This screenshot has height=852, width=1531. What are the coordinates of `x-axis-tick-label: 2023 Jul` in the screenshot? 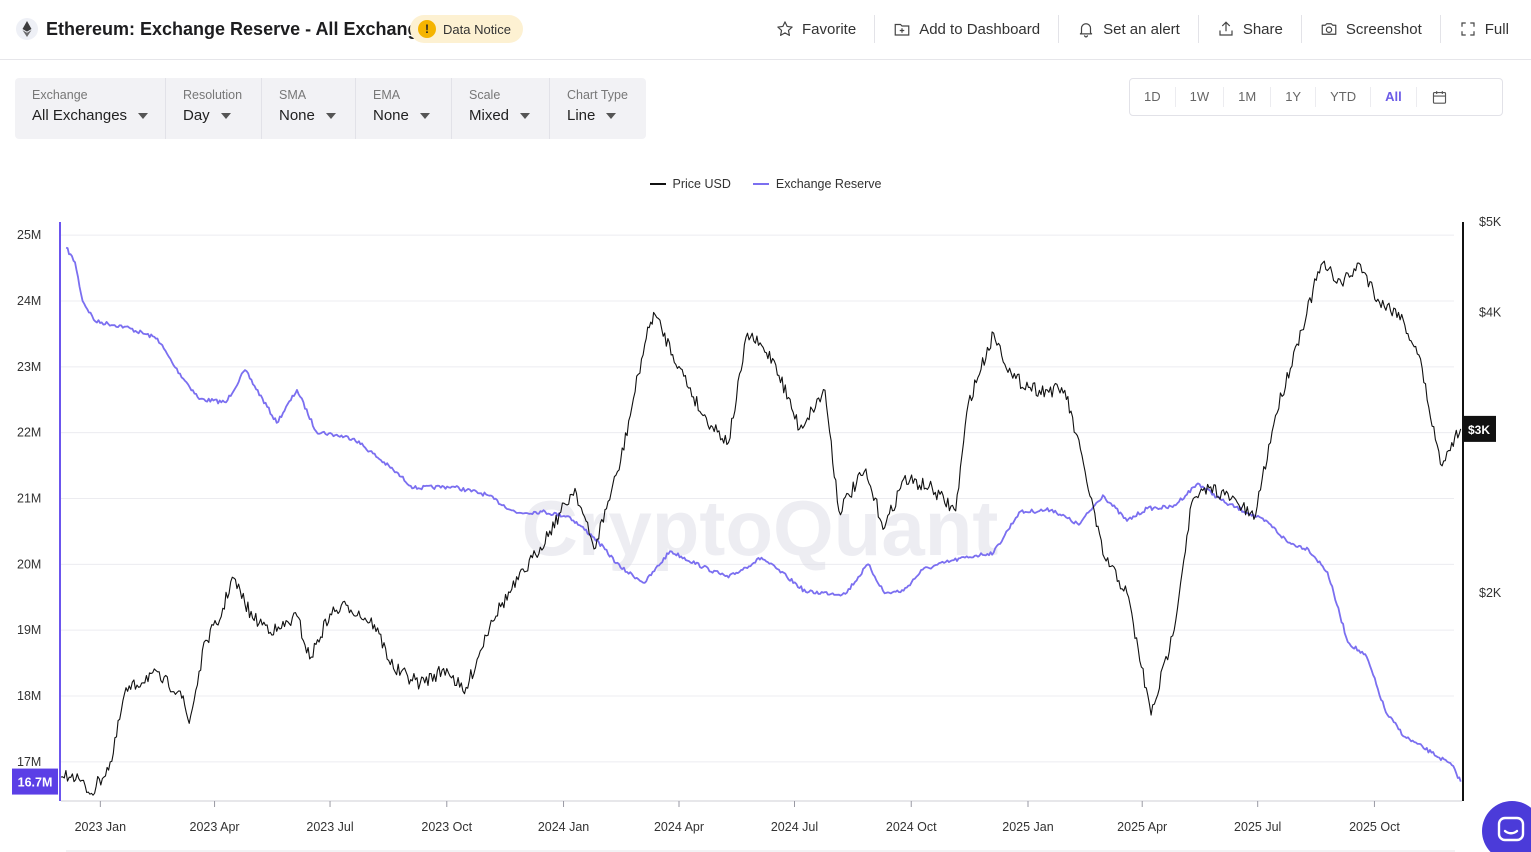 It's located at (329, 827).